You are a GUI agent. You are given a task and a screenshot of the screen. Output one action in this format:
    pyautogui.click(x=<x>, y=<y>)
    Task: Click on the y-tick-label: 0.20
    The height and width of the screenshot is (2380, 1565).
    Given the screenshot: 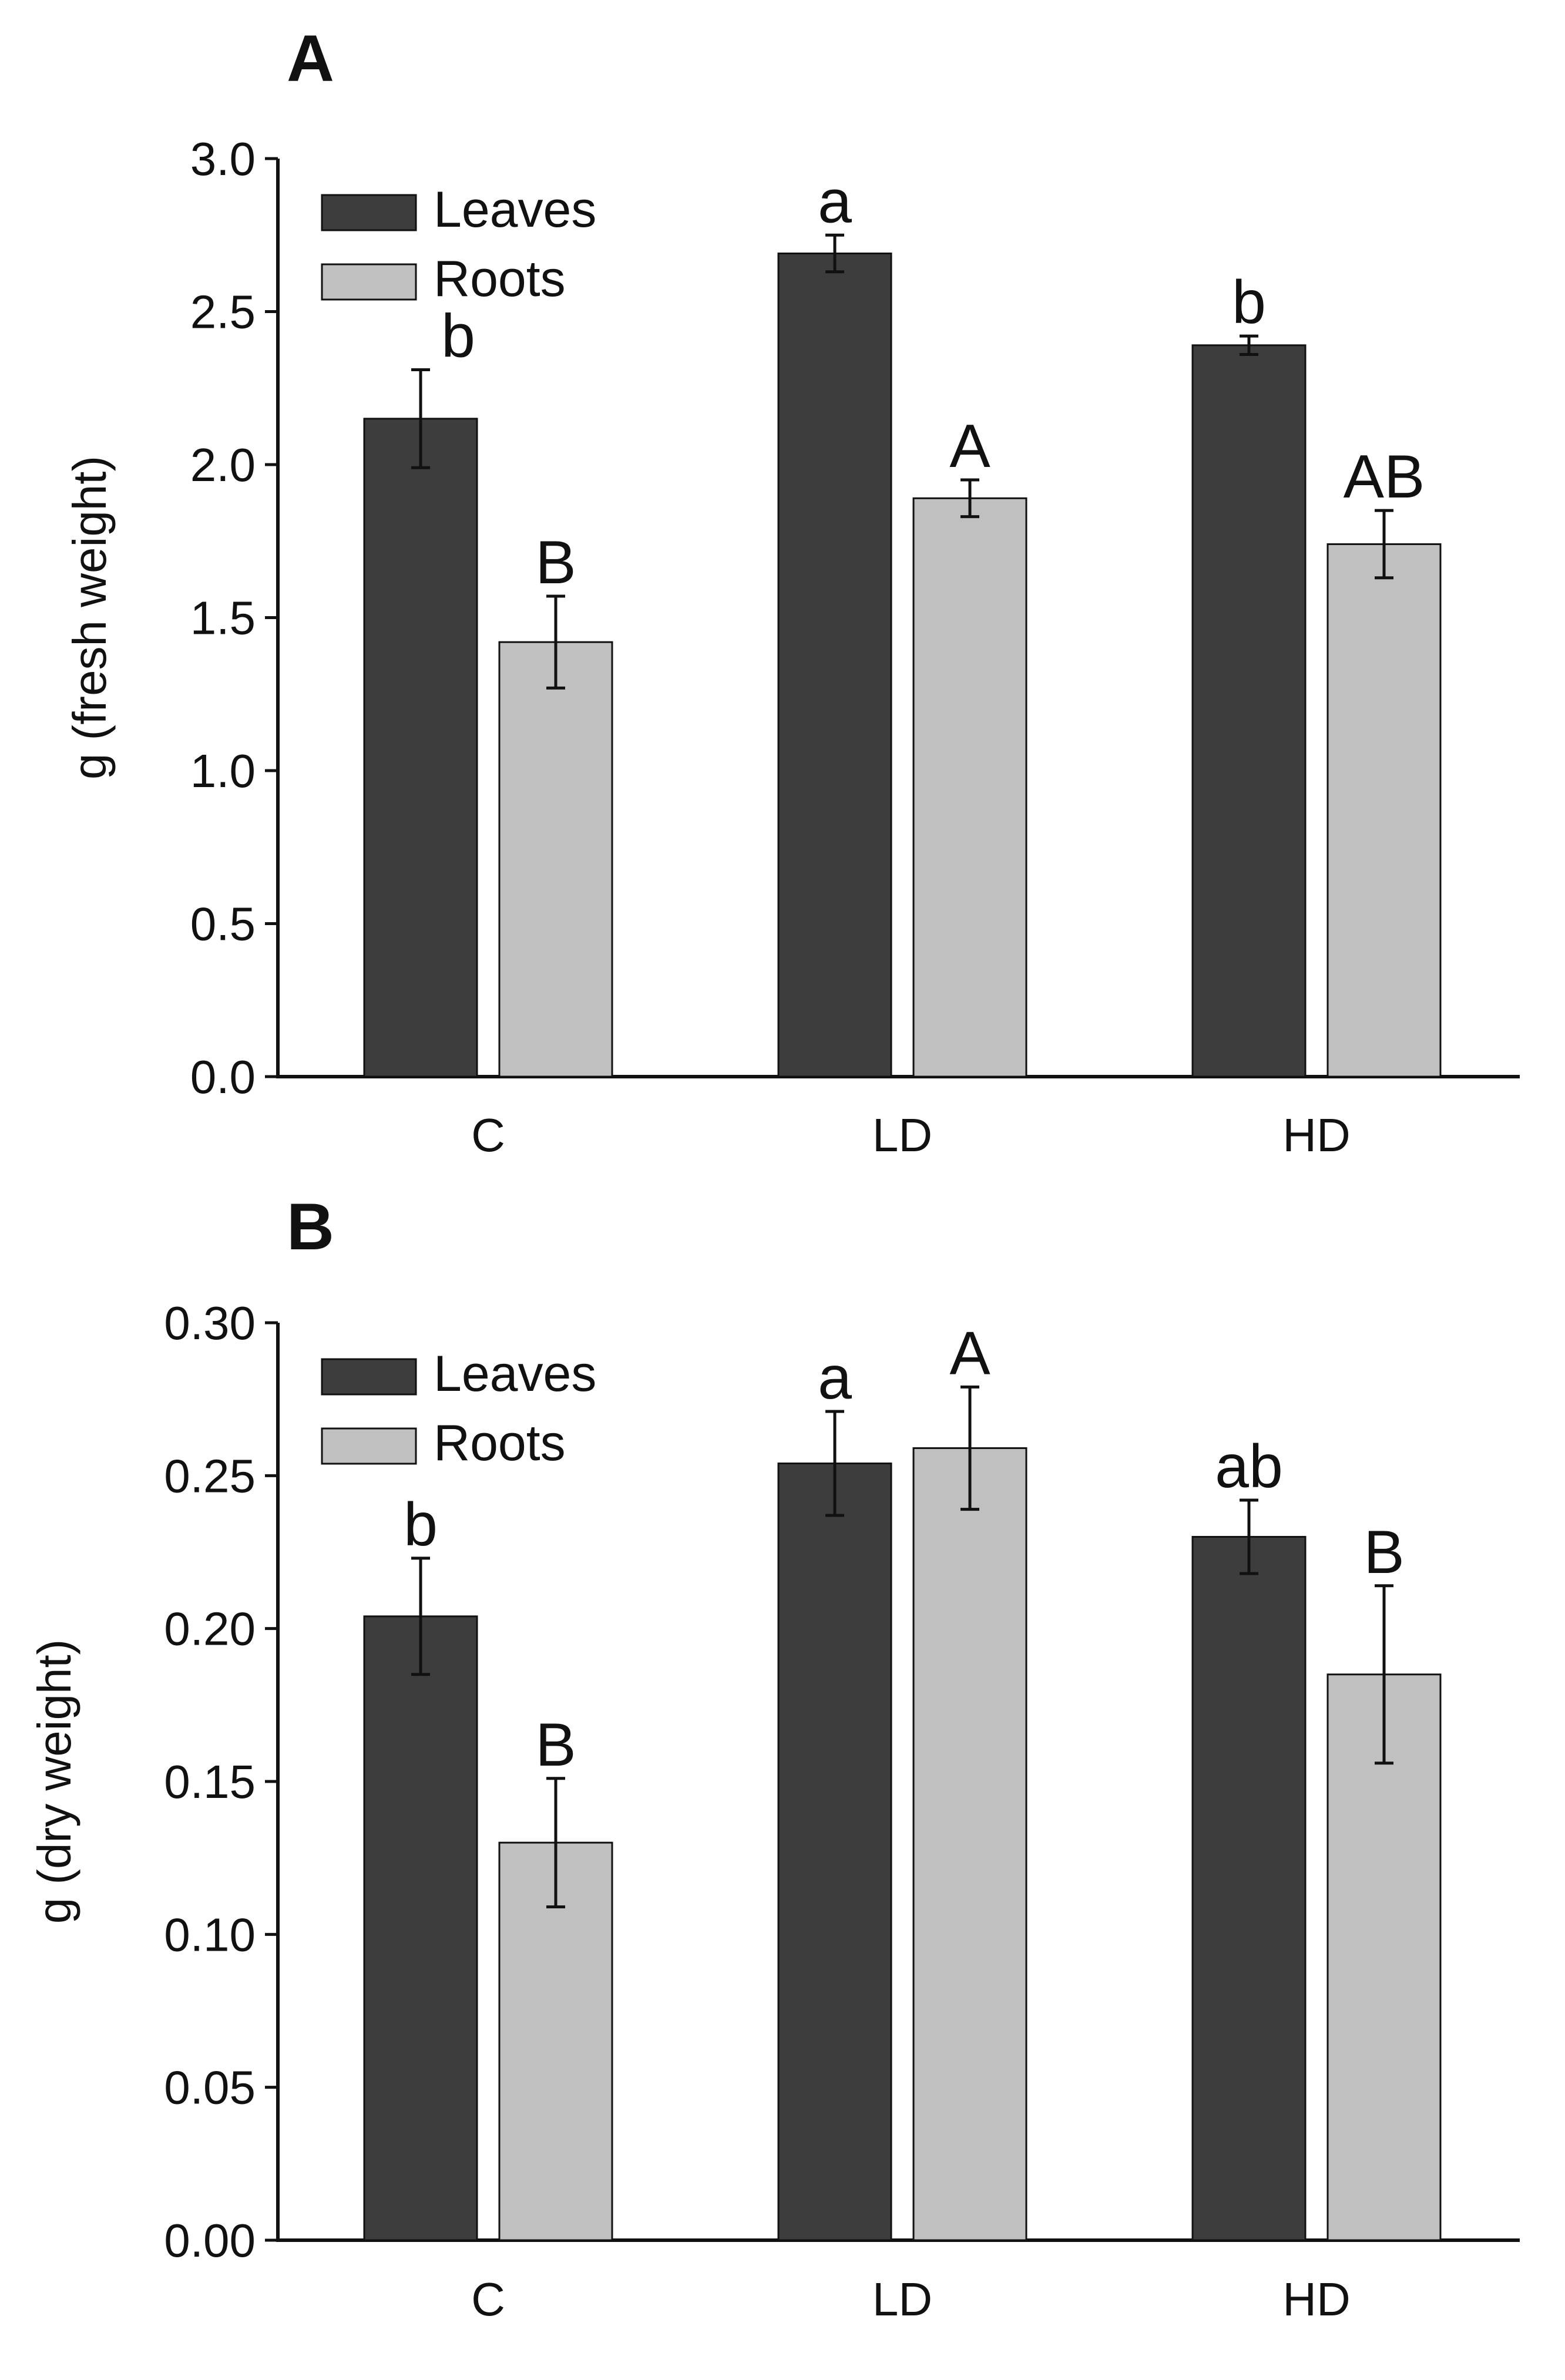 What is the action you would take?
    pyautogui.click(x=210, y=1629)
    